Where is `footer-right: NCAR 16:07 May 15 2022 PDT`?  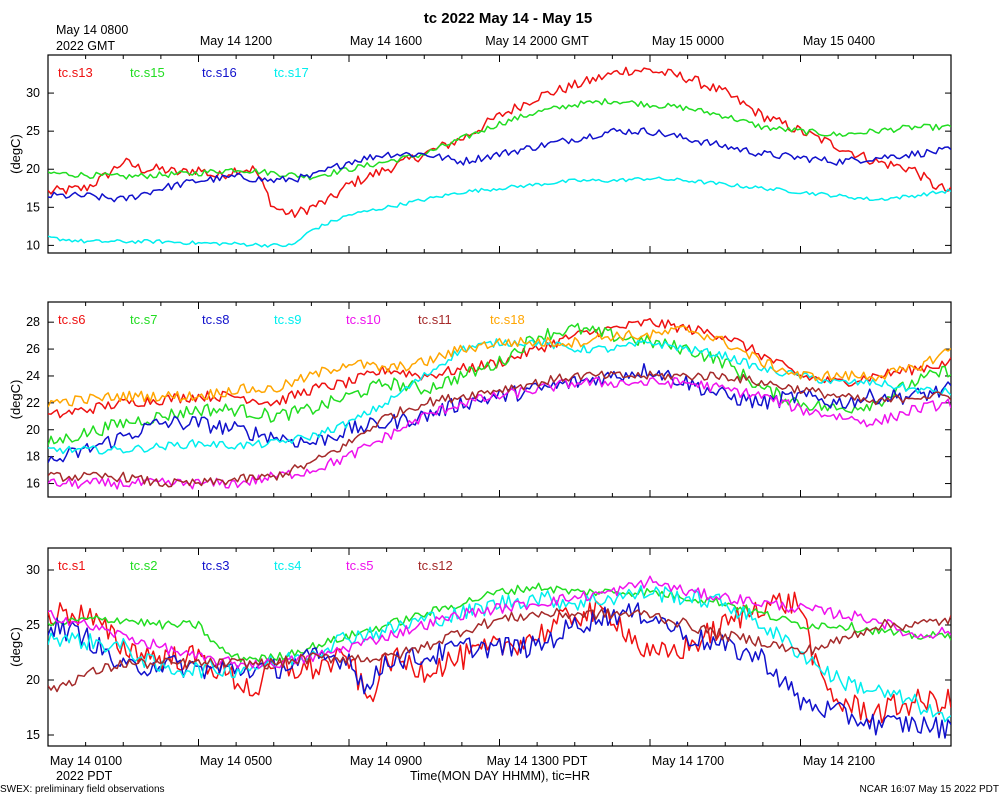
footer-right: NCAR 16:07 May 15 2022 PDT is located at coordinates (929, 789).